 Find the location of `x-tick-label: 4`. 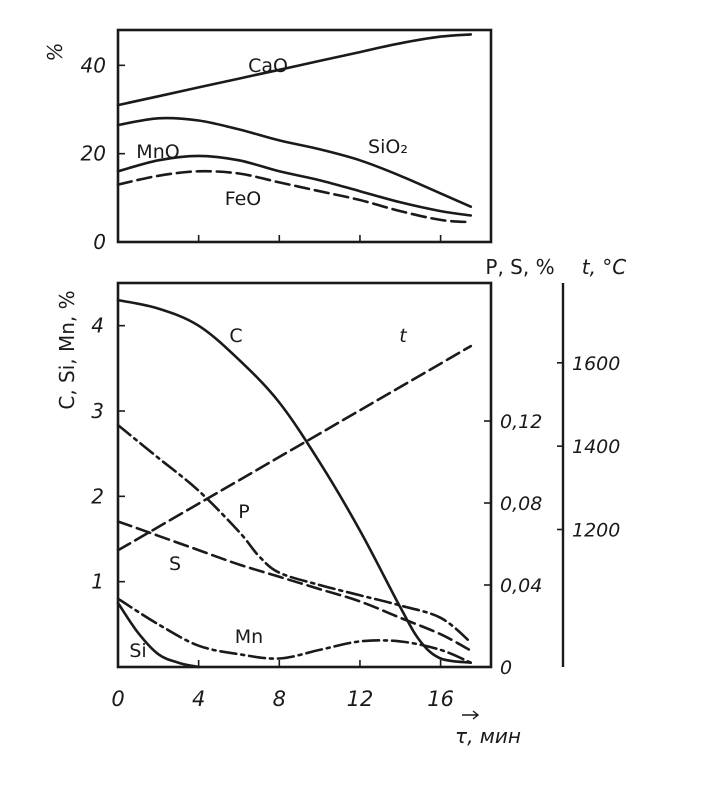

x-tick-label: 4 is located at coordinates (198, 699).